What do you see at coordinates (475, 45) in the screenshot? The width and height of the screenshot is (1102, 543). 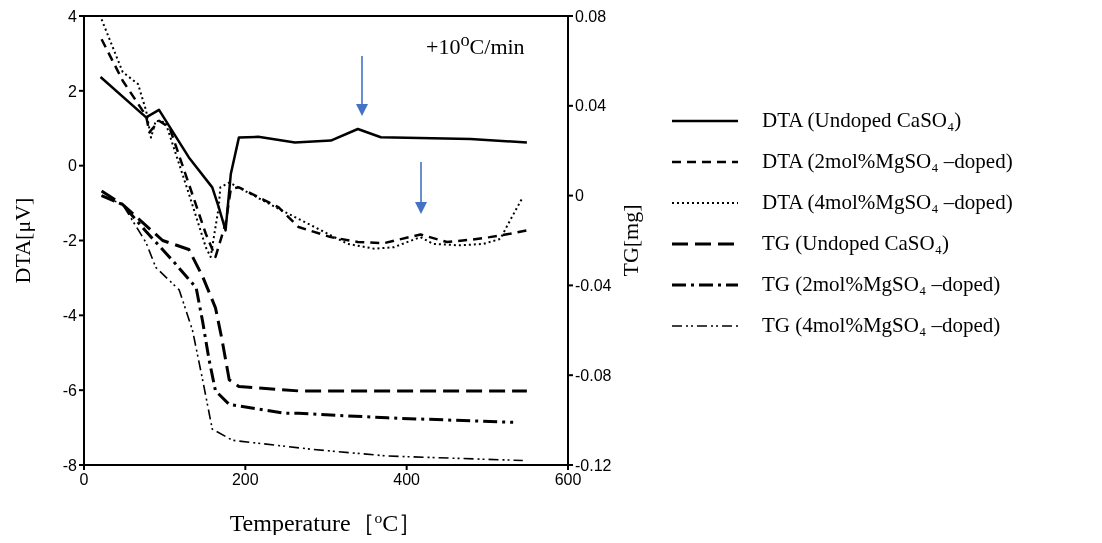 I see `annotation: +10$^{o}$C/min` at bounding box center [475, 45].